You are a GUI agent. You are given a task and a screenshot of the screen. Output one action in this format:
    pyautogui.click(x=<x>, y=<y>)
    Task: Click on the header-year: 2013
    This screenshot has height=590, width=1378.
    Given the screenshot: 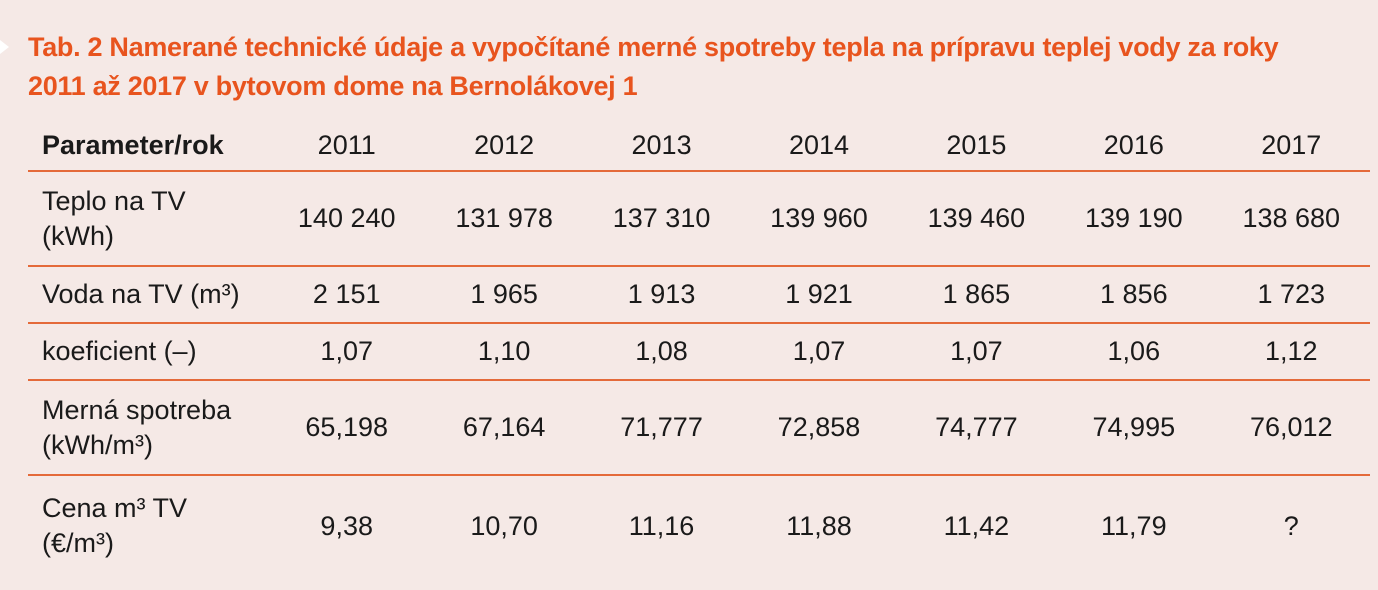 What is the action you would take?
    pyautogui.click(x=661, y=146)
    